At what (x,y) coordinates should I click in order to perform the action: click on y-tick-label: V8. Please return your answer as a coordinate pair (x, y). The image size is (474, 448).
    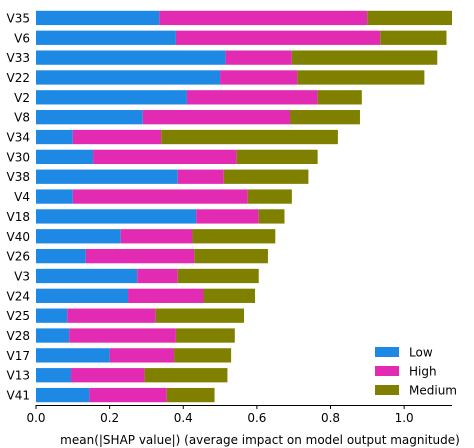
    Looking at the image, I should click on (22, 118).